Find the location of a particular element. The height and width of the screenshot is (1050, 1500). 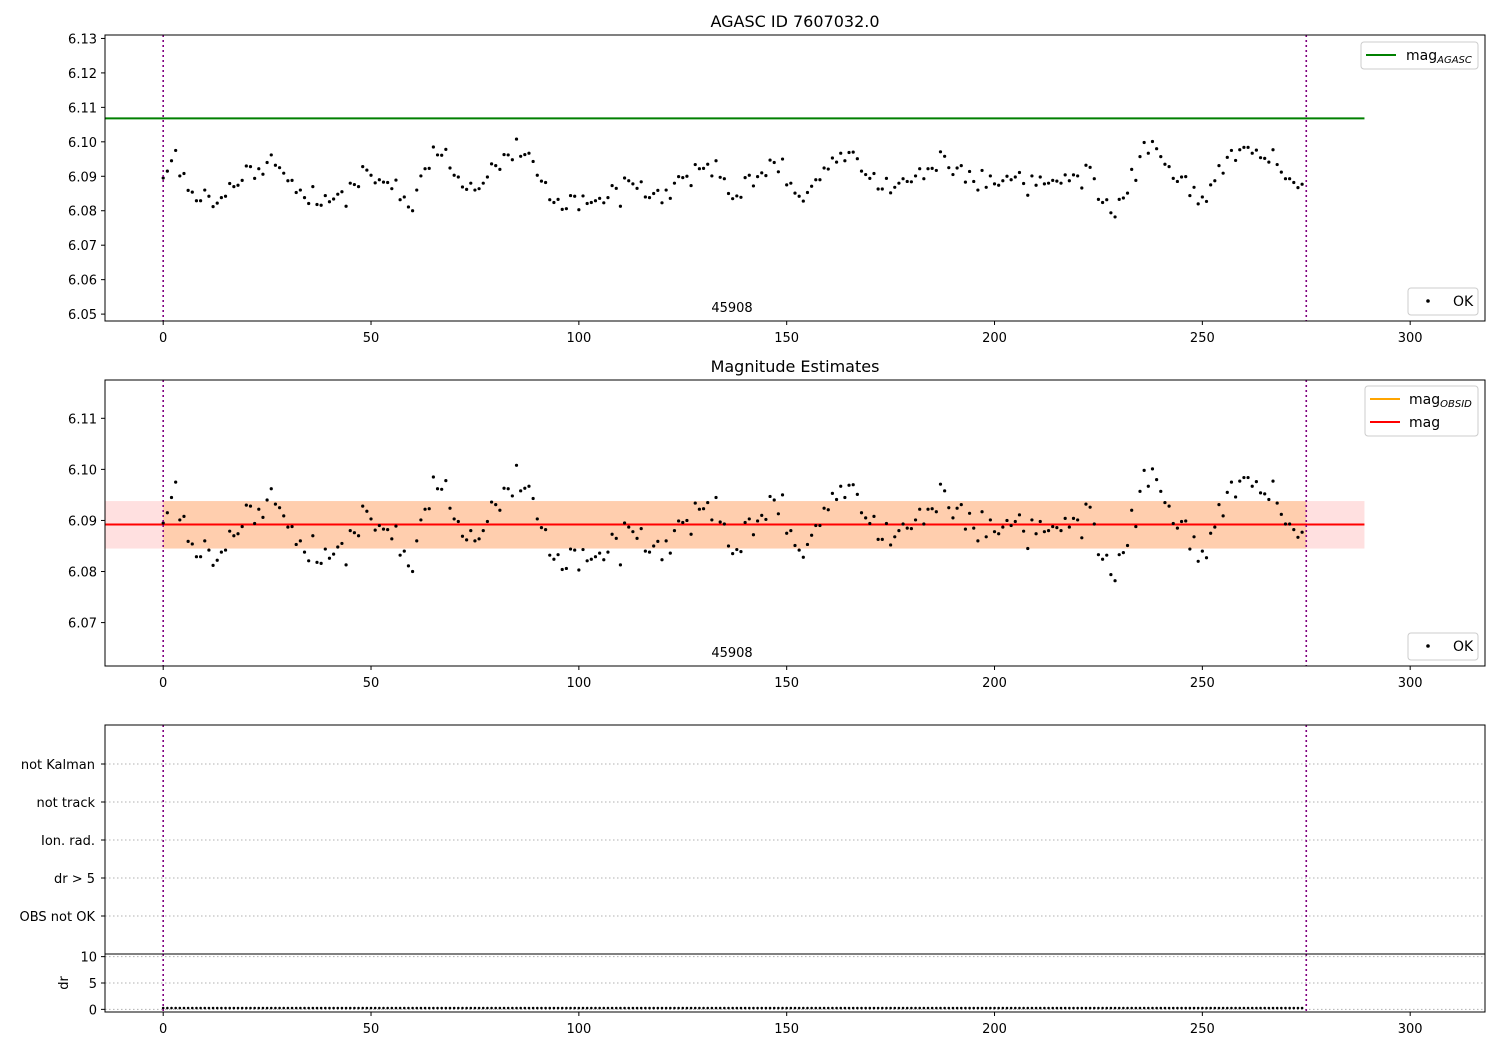

agasc-legend-points: OK is located at coordinates (1443, 301).